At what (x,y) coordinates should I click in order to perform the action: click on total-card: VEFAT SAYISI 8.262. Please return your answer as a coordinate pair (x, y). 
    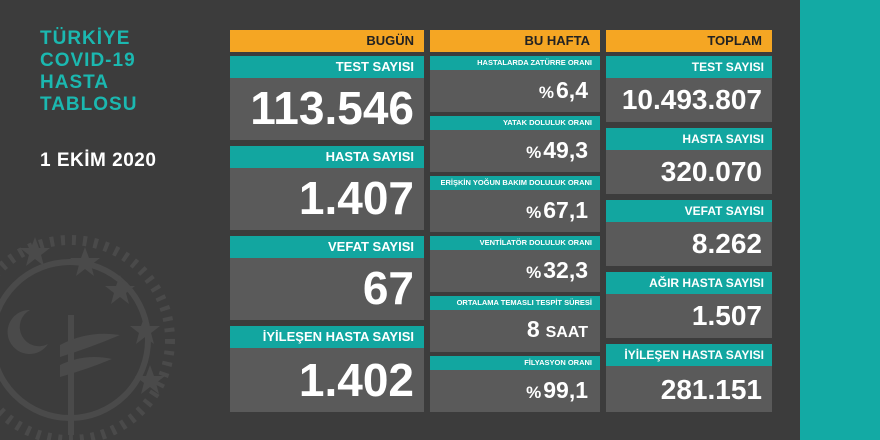
    Looking at the image, I should click on (689, 233).